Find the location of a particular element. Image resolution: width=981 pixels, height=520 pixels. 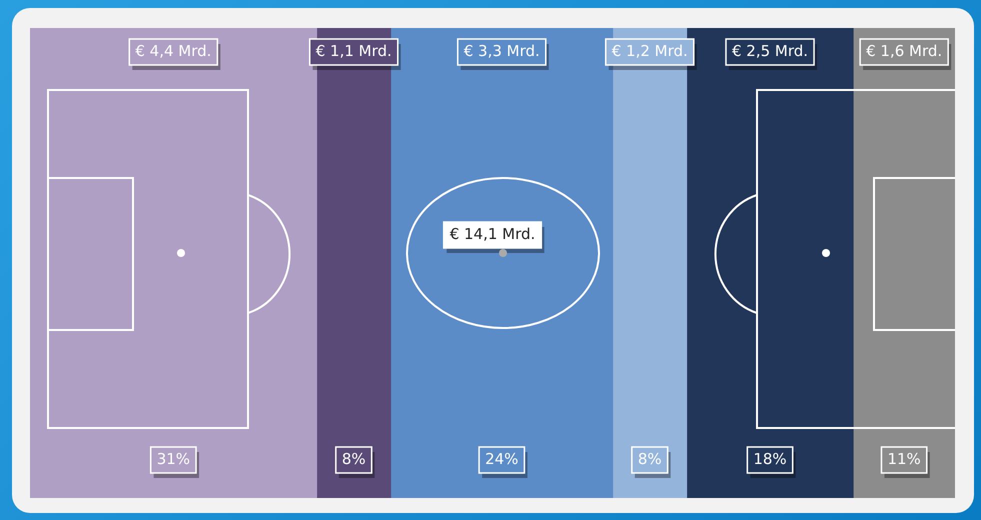

annotation: € 4,4 Mrd. is located at coordinates (173, 51).